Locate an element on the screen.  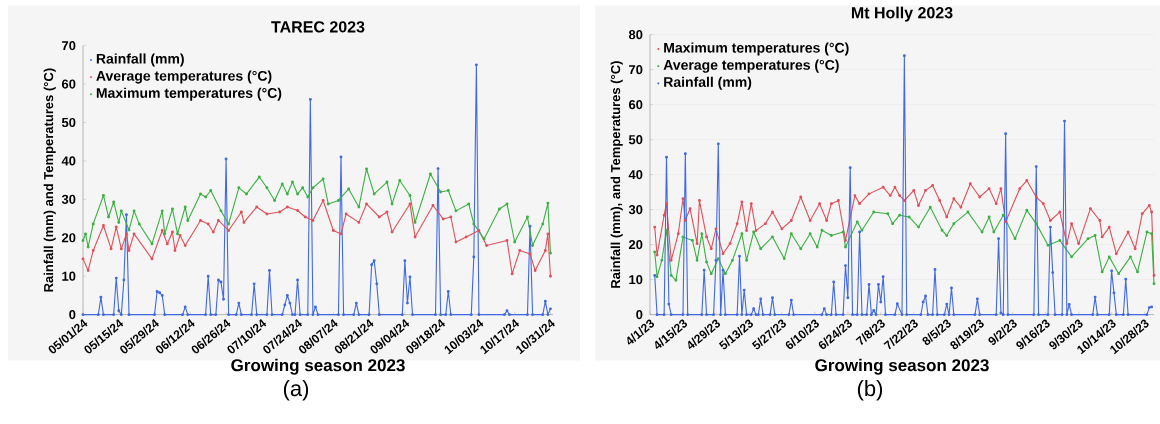
y-axis-title: Rainfall (mm), and Temperatures (°C) is located at coordinates (616, 175).